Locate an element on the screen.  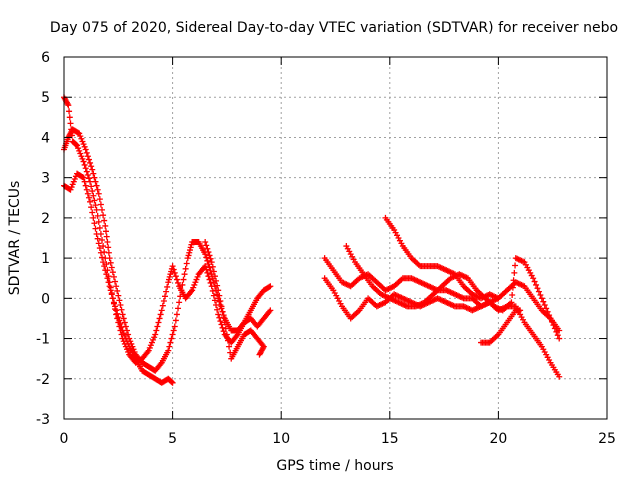
x-tick-label: 20 is located at coordinates (498, 439).